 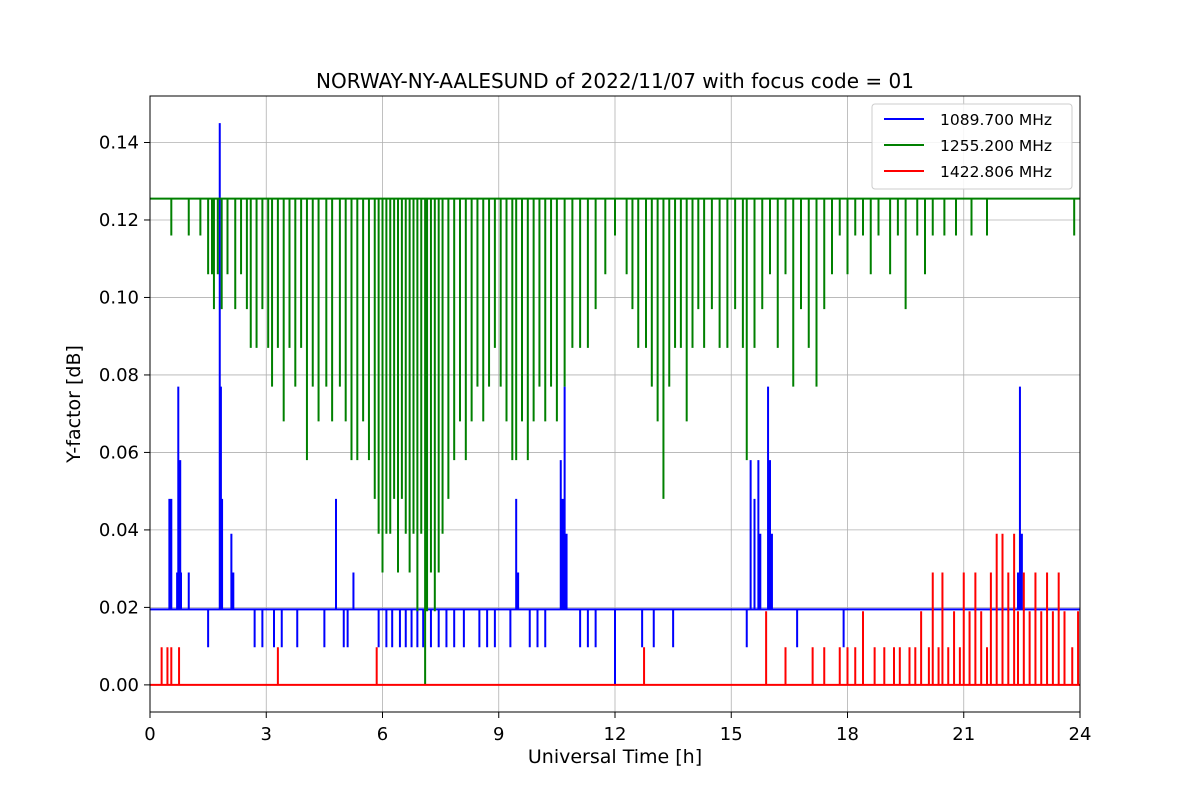 What do you see at coordinates (996, 120) in the screenshot?
I see `legend-label-1089: 1089.700 MHz` at bounding box center [996, 120].